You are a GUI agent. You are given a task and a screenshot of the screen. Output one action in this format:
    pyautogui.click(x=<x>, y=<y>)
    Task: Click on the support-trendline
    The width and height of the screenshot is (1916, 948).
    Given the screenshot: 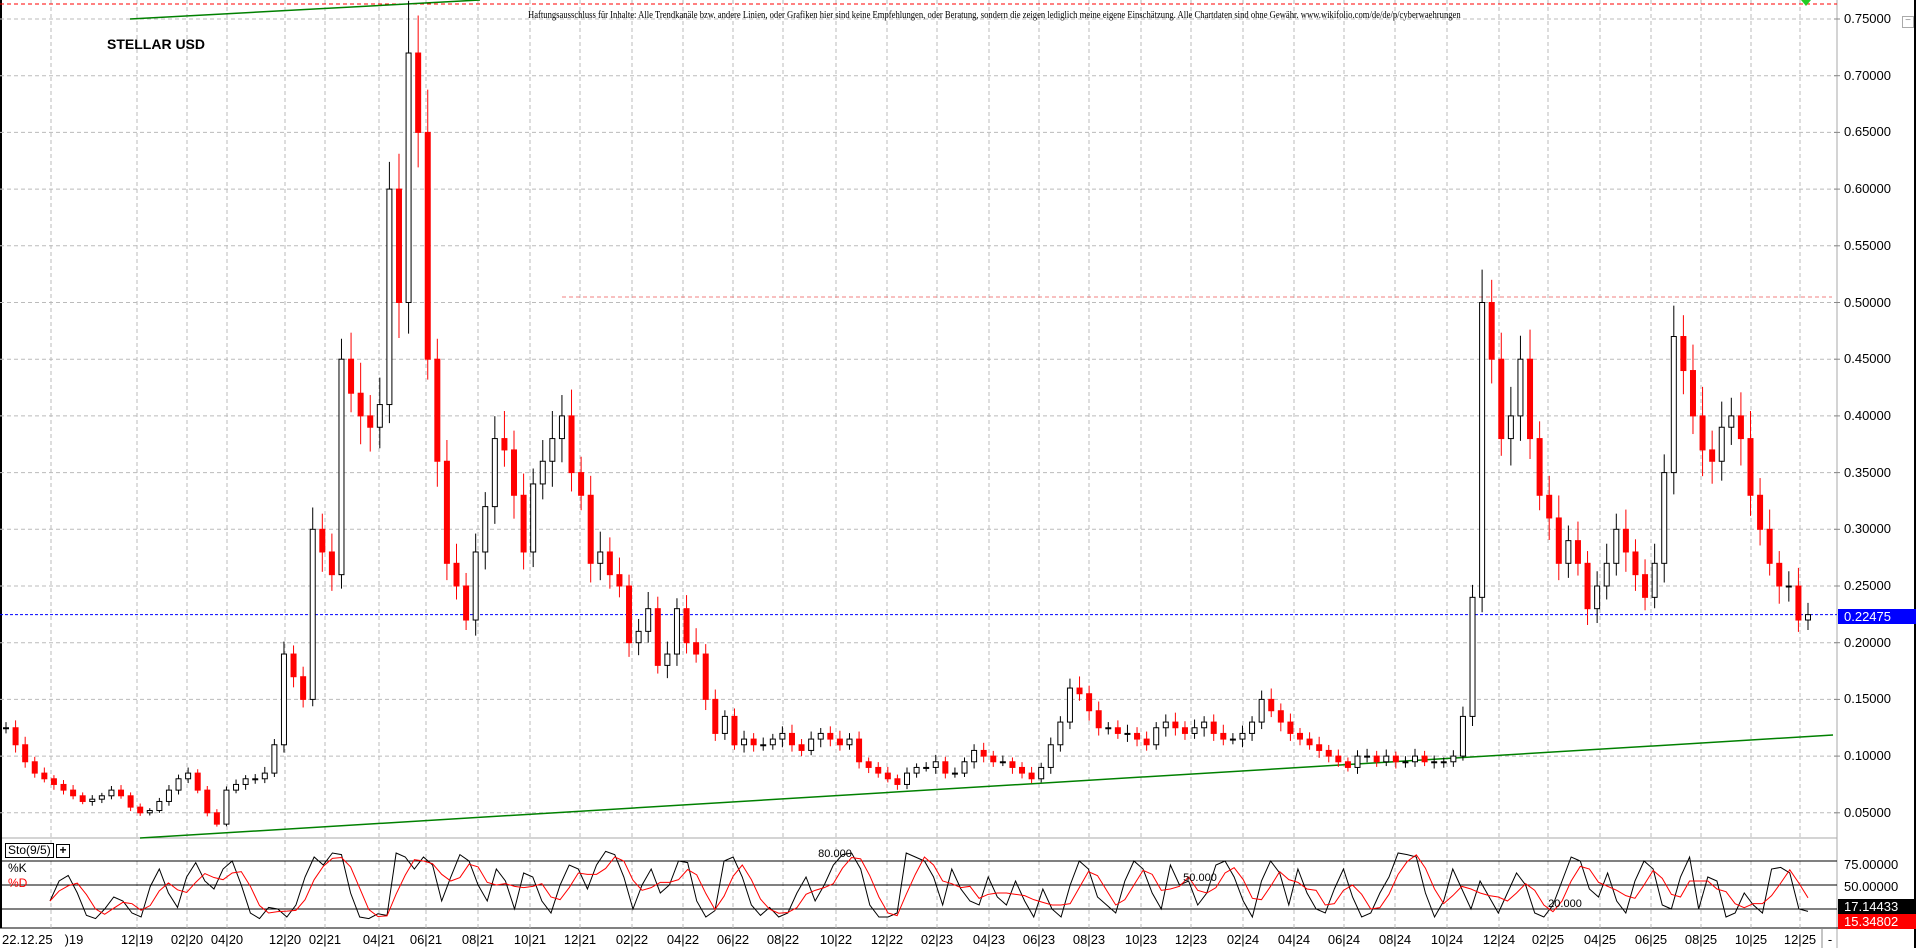 What is the action you would take?
    pyautogui.click(x=986, y=786)
    